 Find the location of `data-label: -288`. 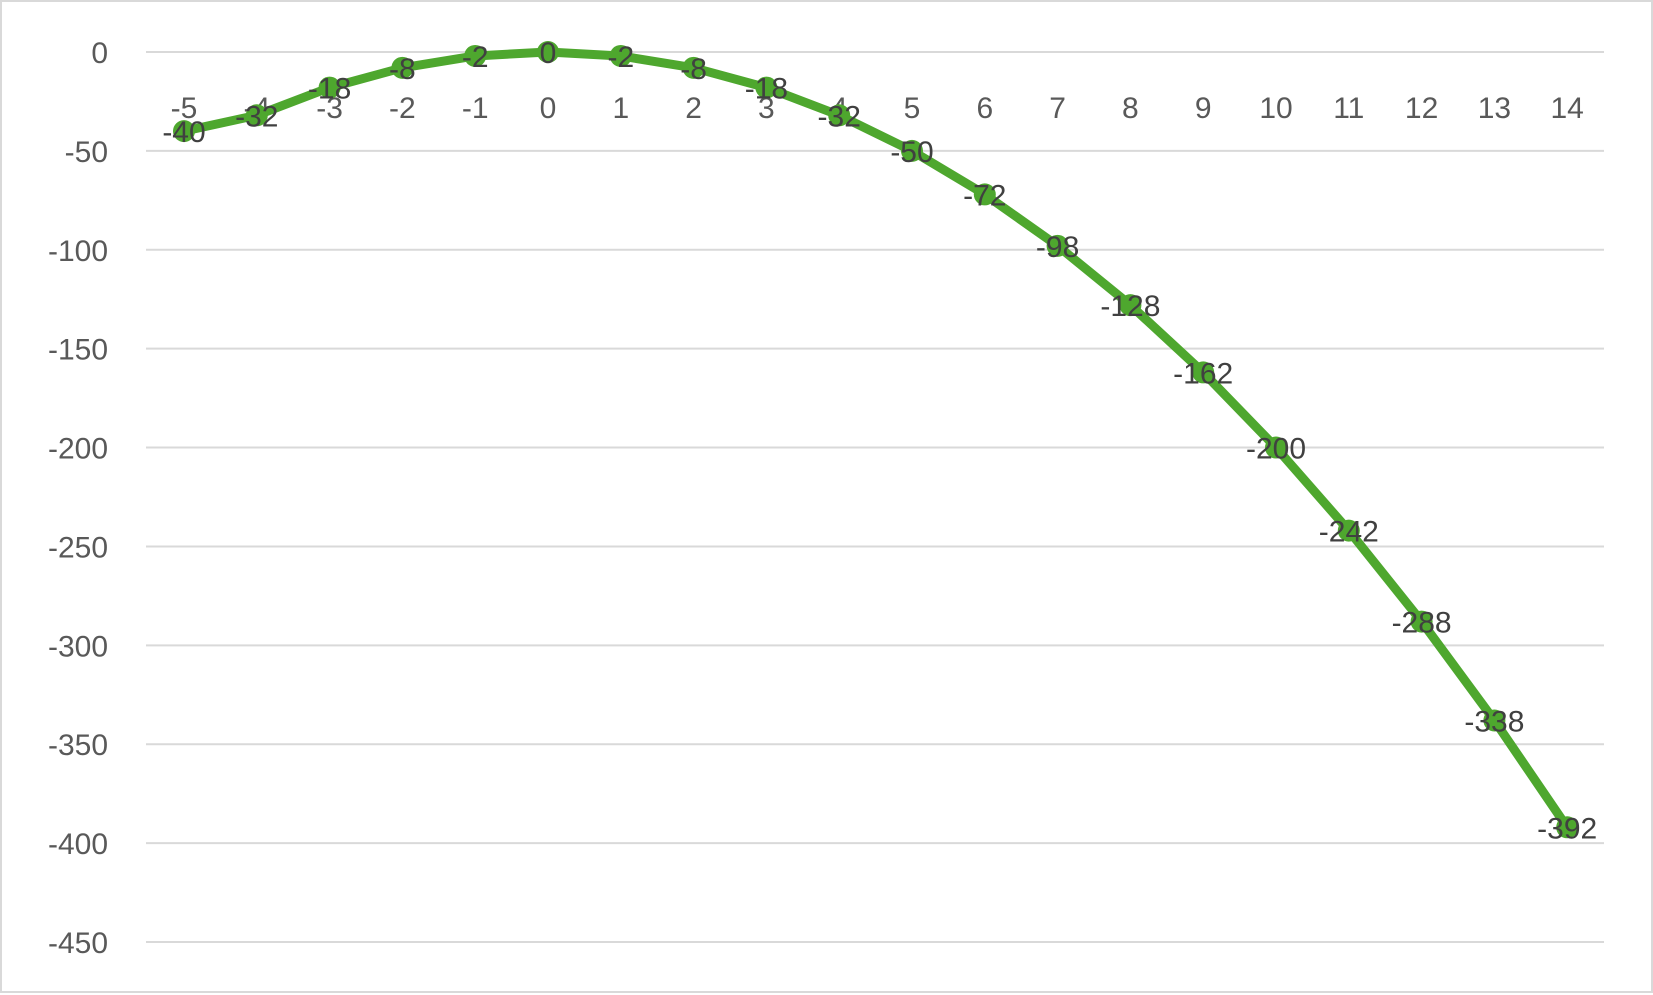

data-label: -288 is located at coordinates (1422, 623).